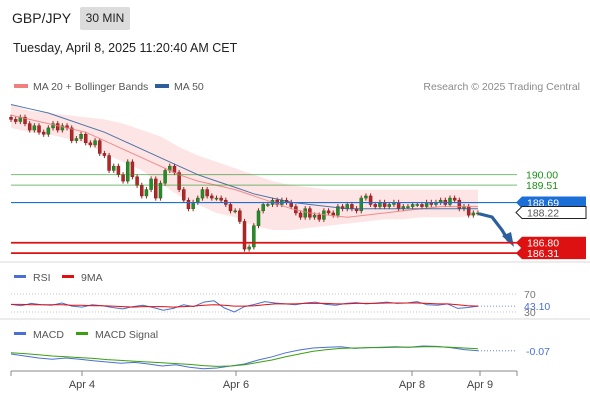 The image size is (590, 400). I want to click on x-tick-label-2: Apr 8, so click(412, 385).